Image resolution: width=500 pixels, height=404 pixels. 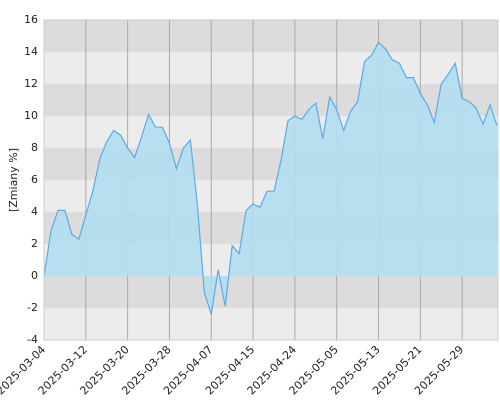 What do you see at coordinates (31, 51) in the screenshot?
I see `y-tick-label: 14` at bounding box center [31, 51].